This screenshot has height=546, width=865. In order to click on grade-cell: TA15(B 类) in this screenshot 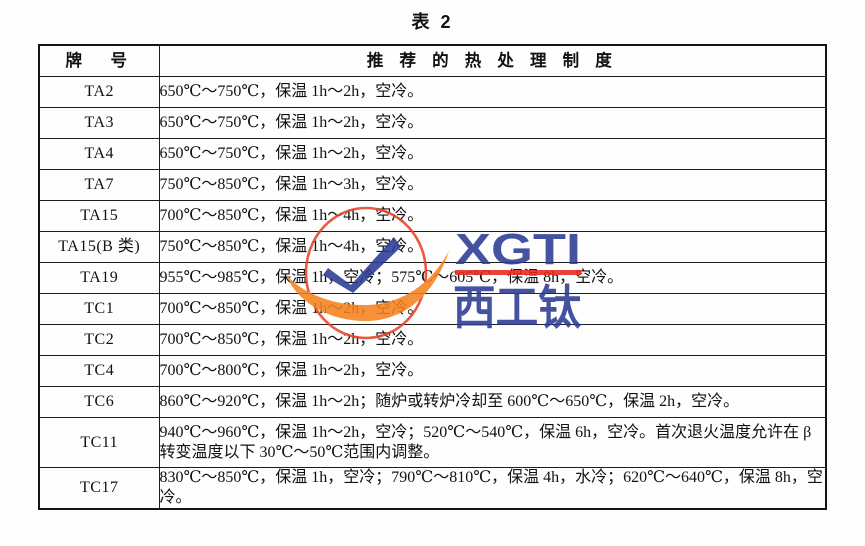, I will do `click(99, 247)`.